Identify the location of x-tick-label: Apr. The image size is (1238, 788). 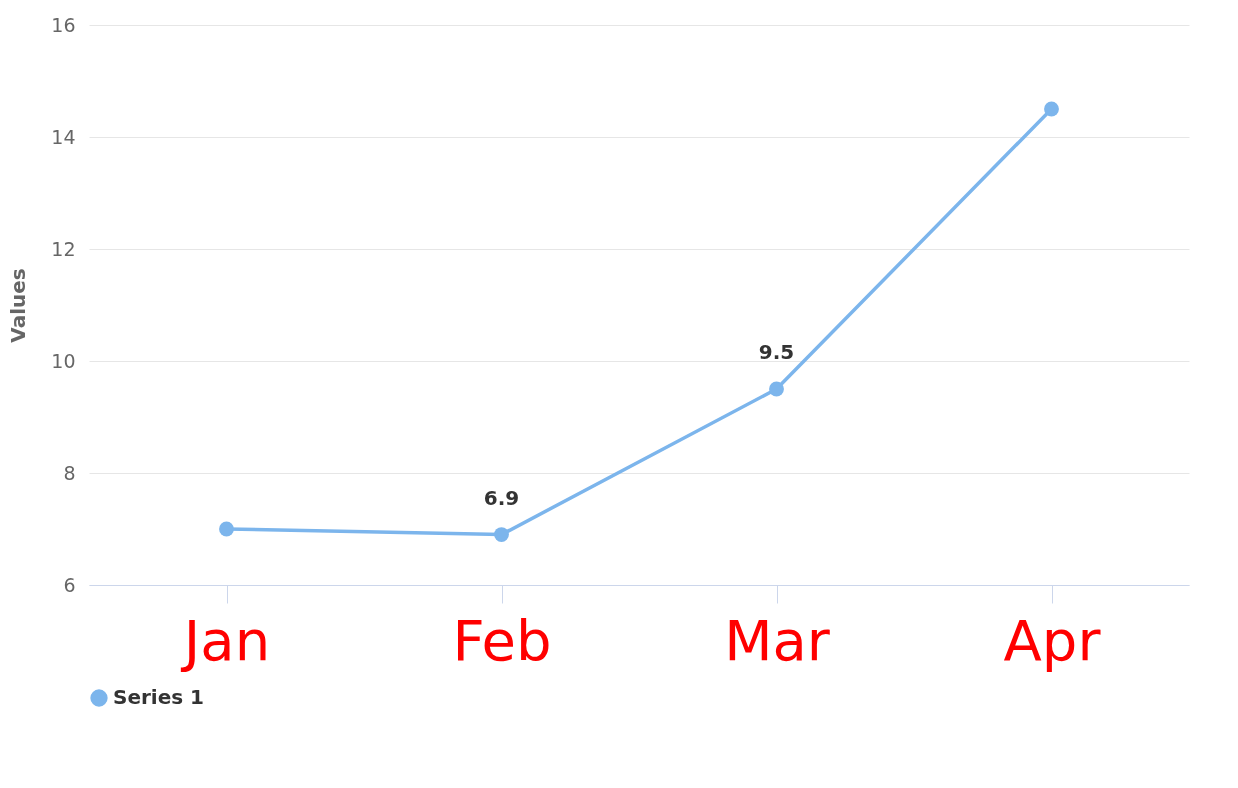
(1052, 640).